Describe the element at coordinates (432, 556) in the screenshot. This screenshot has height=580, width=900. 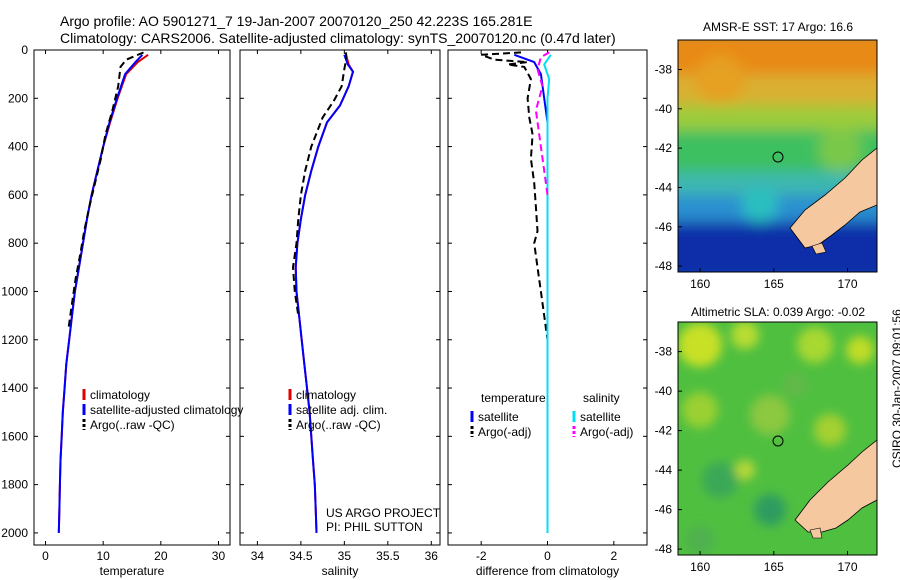
I see `x-tick-label: 36` at that location.